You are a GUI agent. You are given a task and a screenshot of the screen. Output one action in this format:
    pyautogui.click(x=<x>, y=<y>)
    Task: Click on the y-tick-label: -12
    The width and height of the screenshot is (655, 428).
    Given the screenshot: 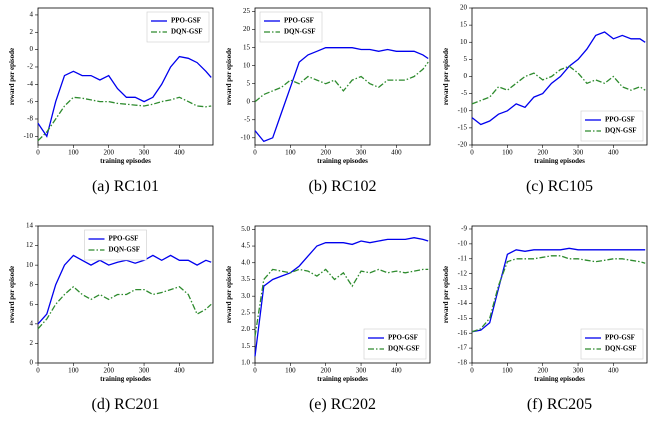 What is the action you would take?
    pyautogui.click(x=463, y=273)
    